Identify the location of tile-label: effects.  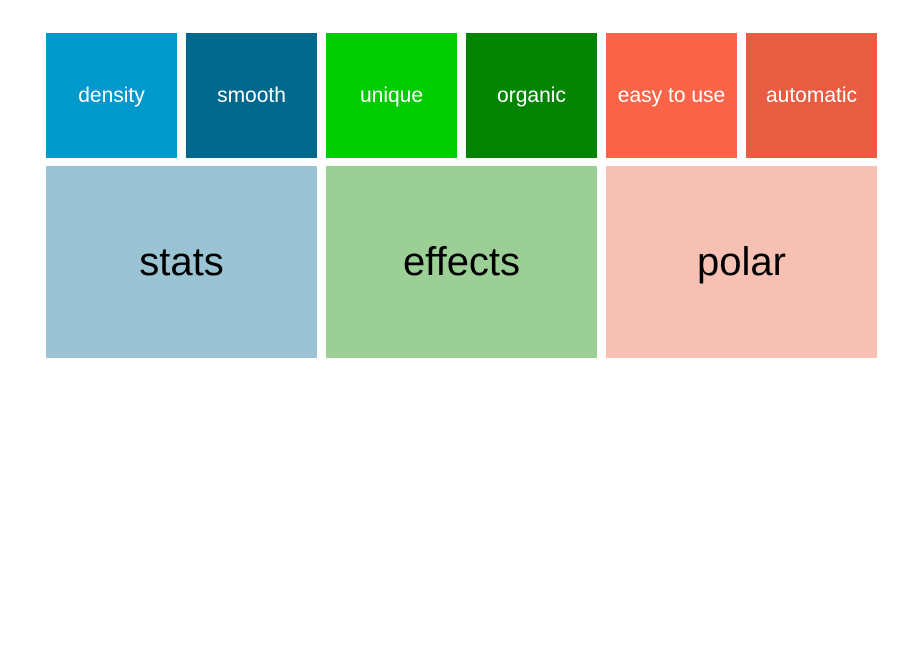
(461, 262).